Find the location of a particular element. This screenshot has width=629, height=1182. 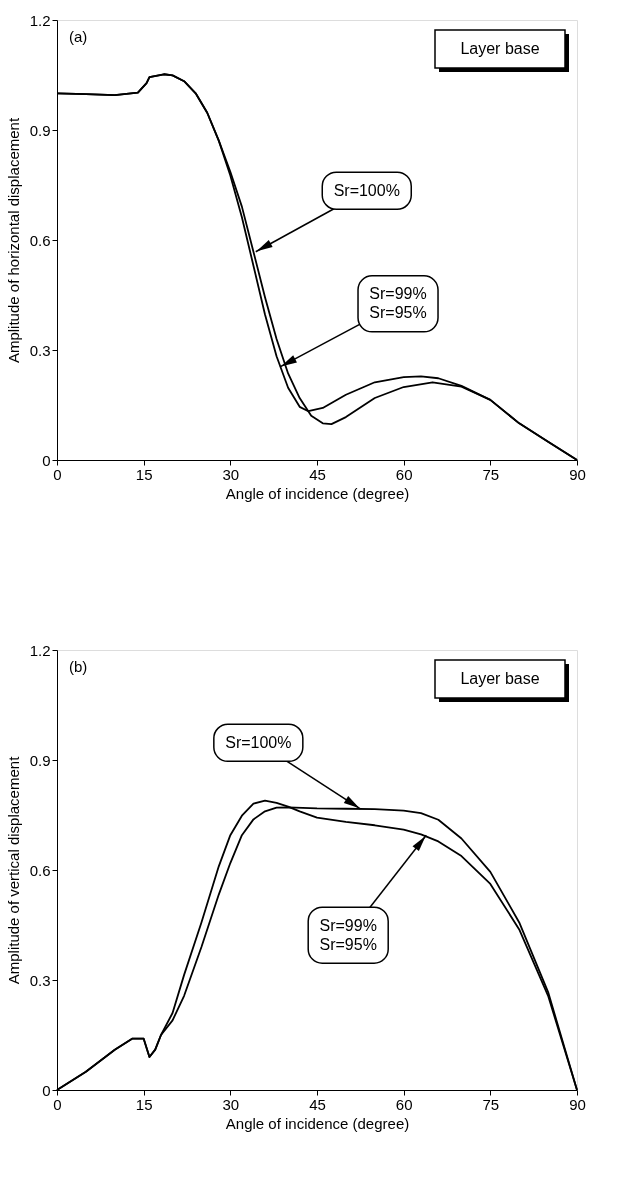

annotation: (a) is located at coordinates (78, 36).